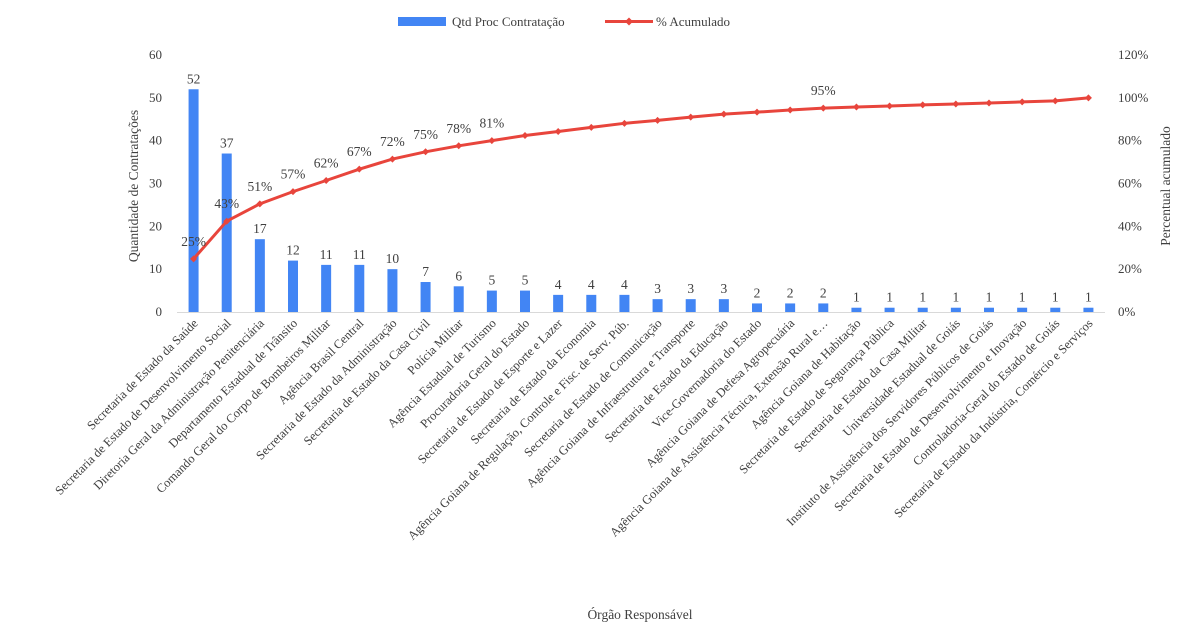 The image size is (1178, 633). What do you see at coordinates (260, 228) in the screenshot?
I see `bar-value-label: 17` at bounding box center [260, 228].